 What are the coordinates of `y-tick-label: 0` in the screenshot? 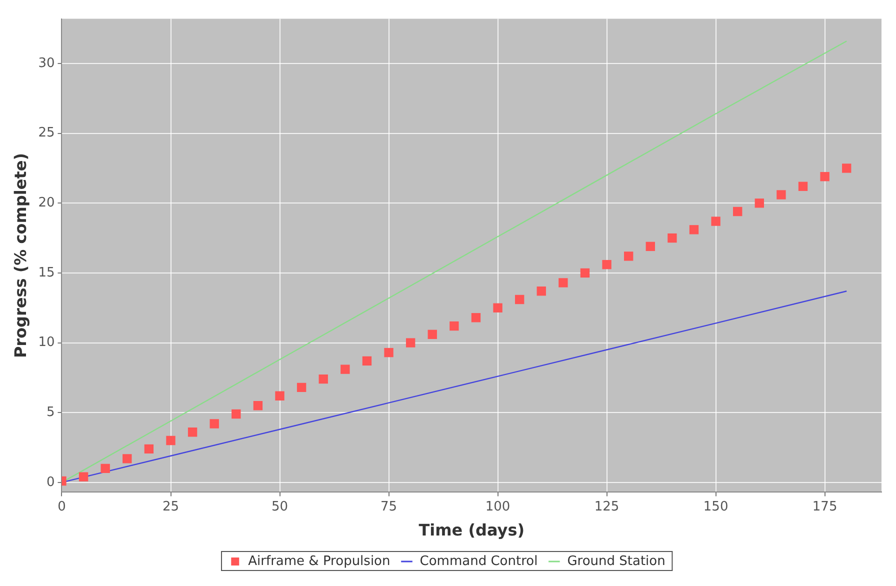 It's located at (50, 482).